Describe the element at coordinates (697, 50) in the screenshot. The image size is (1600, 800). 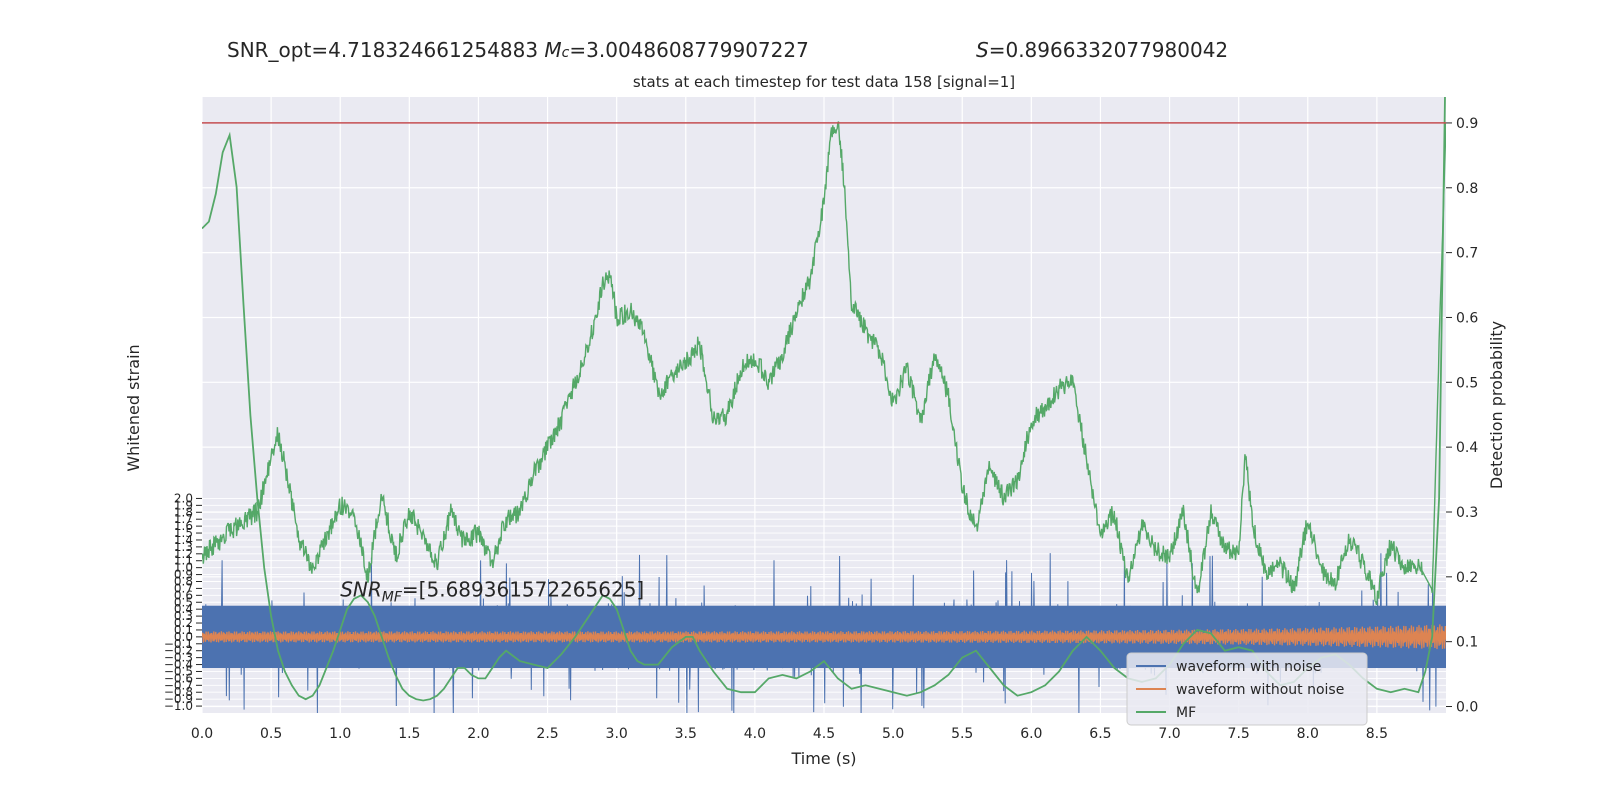
I see `mc-value: 3.0048608779907227` at that location.